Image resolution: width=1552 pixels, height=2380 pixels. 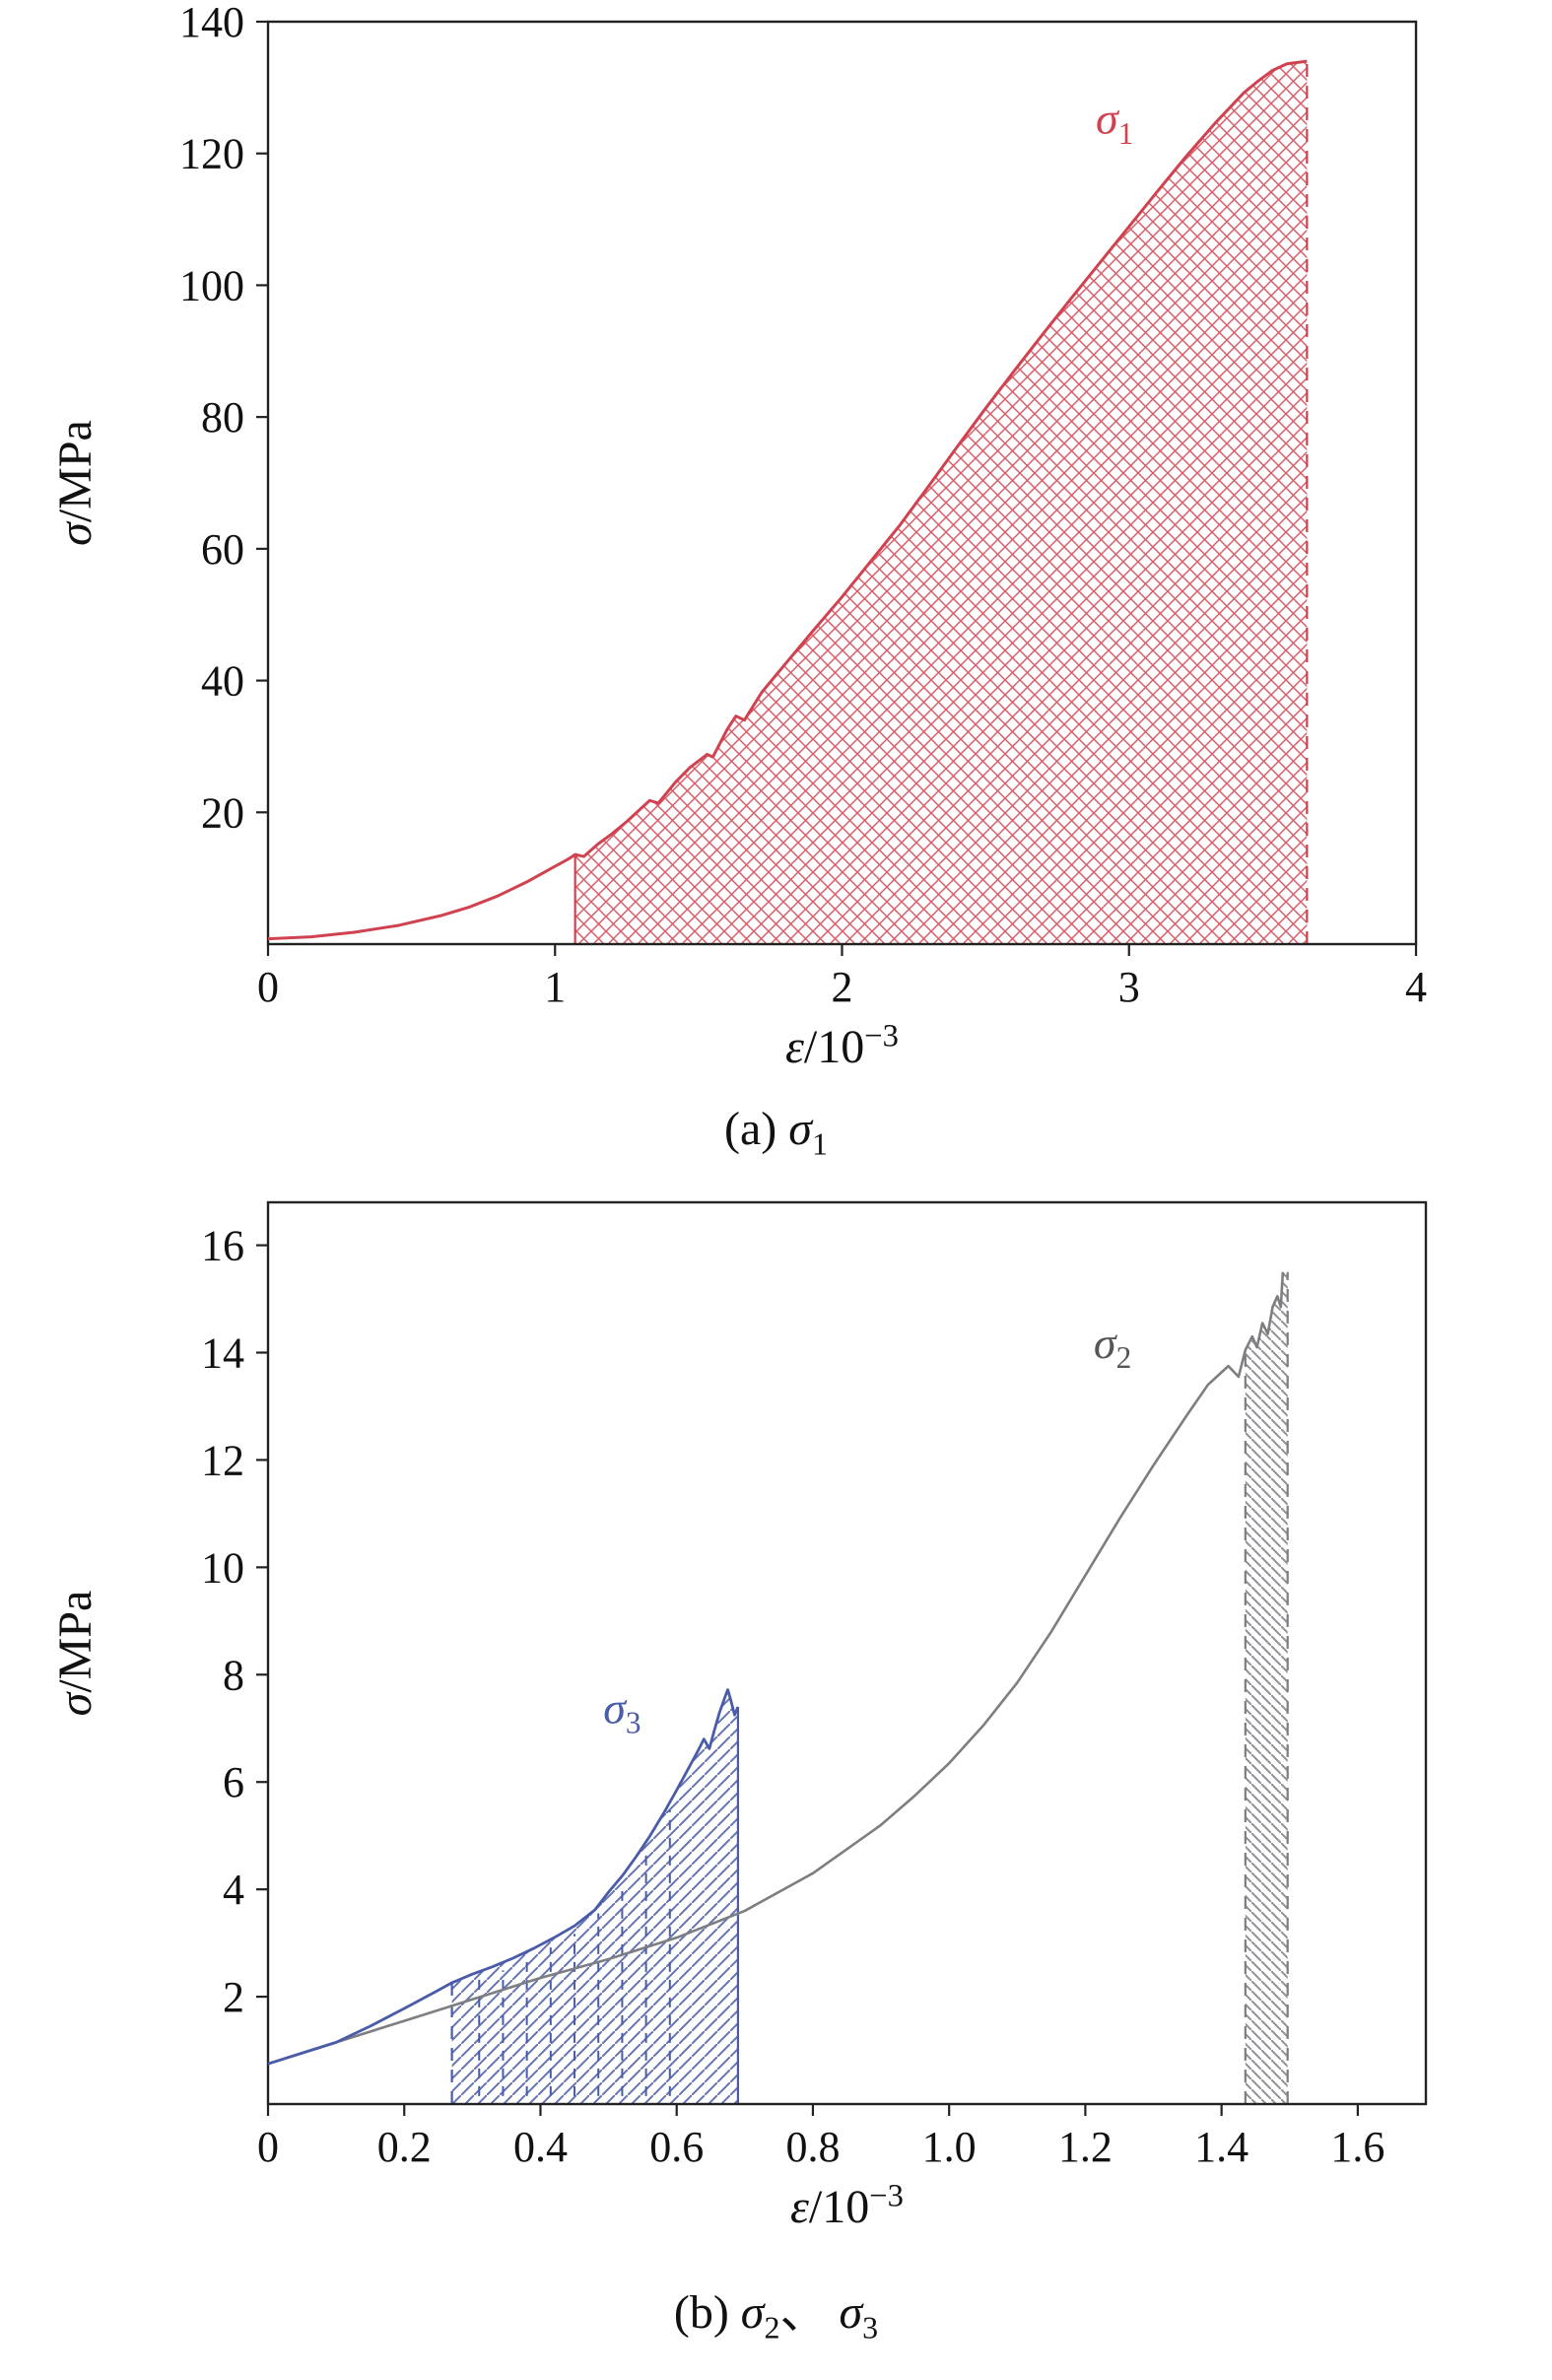 I want to click on series-label-sigma1: σ1, so click(x=1114, y=122).